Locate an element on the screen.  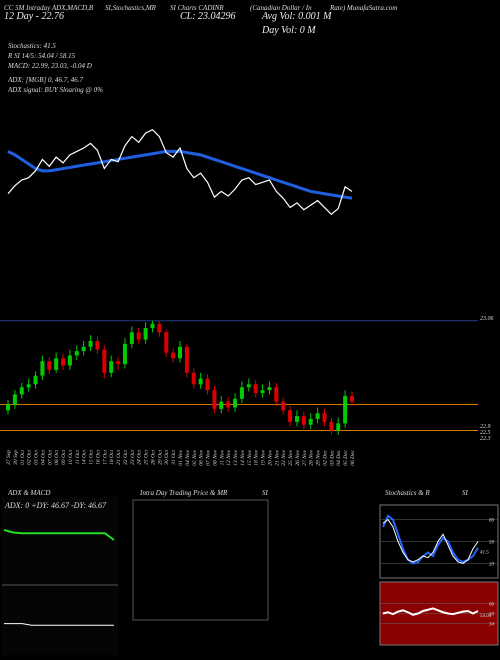
x-tick-label: 02 Oct is located at coordinates (30, 457).